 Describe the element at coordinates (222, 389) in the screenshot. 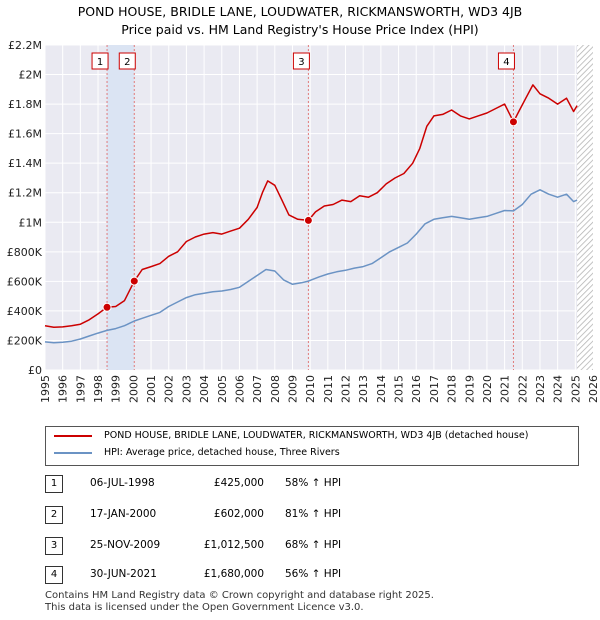

I see `x-tick-label: 2005` at that location.